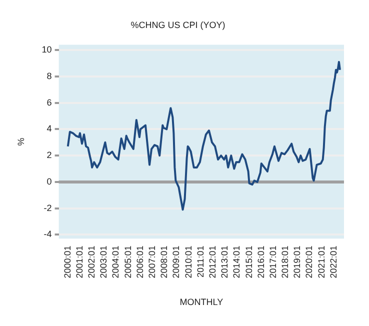  I want to click on x-tick-label: 2007:01, so click(152, 262).